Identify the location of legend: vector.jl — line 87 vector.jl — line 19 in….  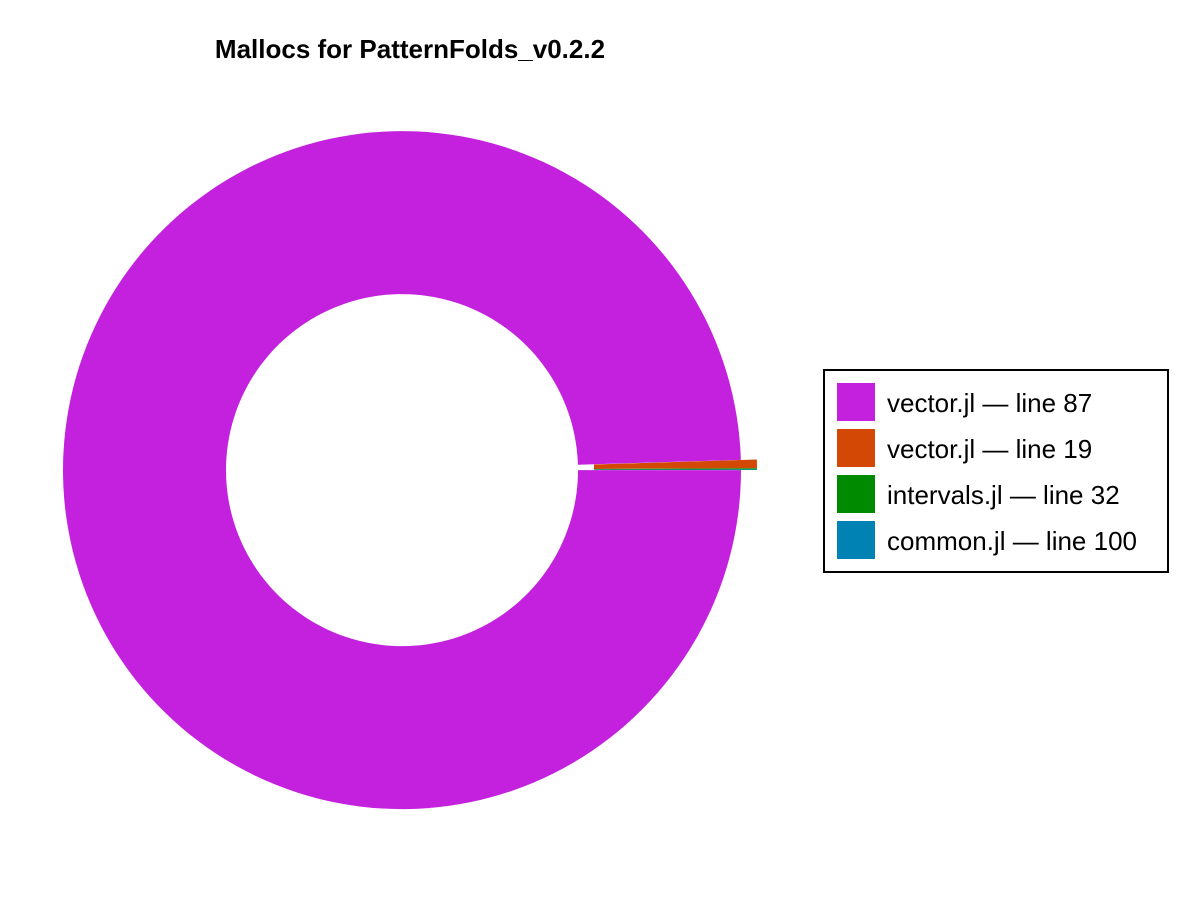
(996, 471).